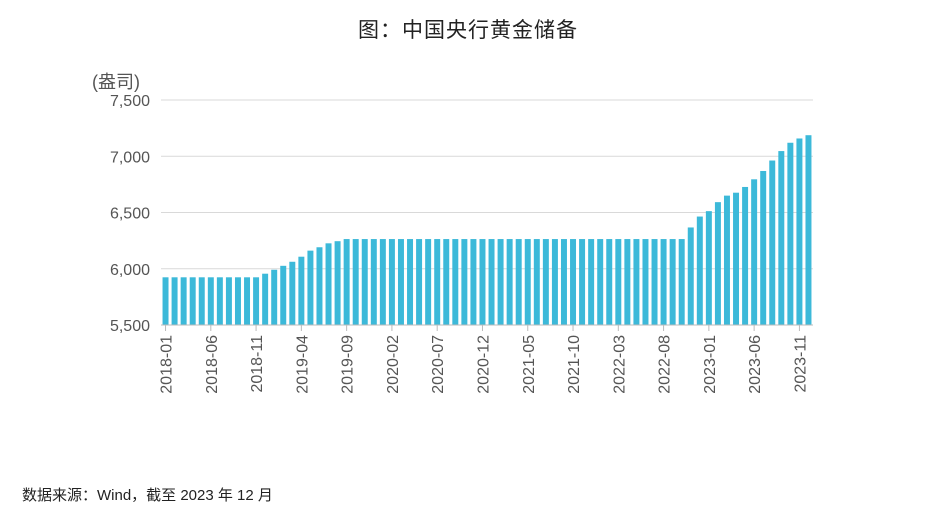 Image resolution: width=936 pixels, height=517 pixels. What do you see at coordinates (130, 101) in the screenshot?
I see `y-tick-label: 7,500` at bounding box center [130, 101].